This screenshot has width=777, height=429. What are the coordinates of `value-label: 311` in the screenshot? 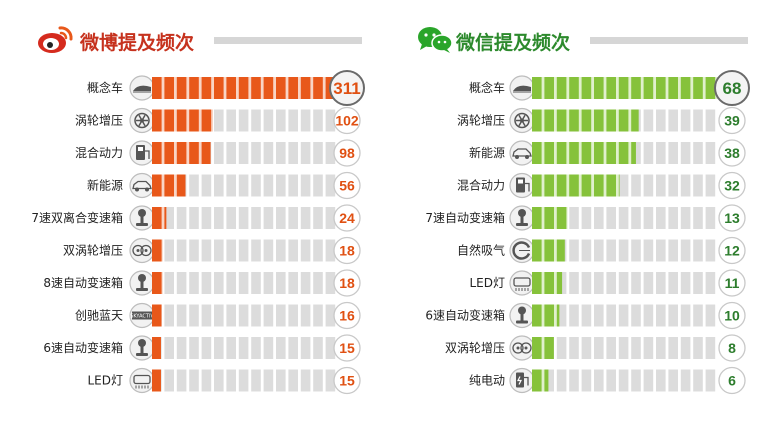 It's located at (346, 88).